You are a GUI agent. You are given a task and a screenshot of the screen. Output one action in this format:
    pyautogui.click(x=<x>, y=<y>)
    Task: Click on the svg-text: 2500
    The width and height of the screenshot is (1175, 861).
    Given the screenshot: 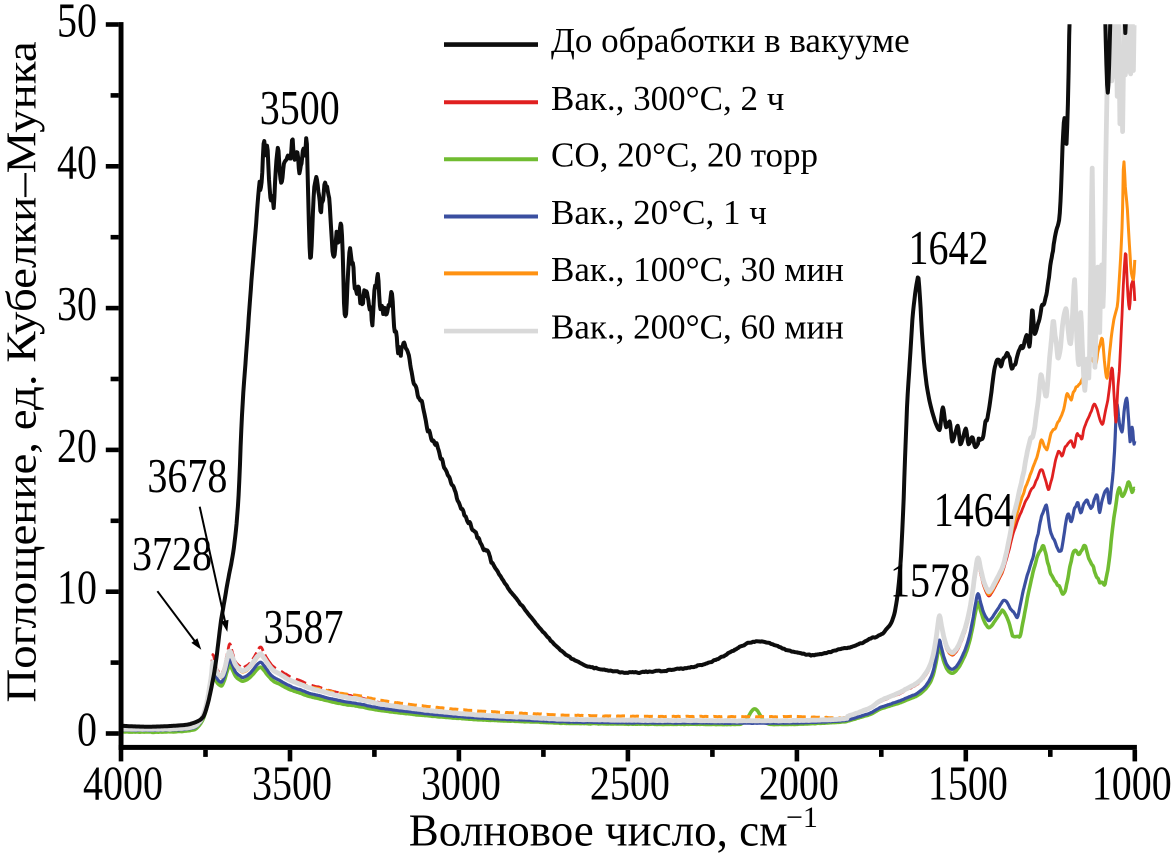 What is the action you would take?
    pyautogui.click(x=630, y=783)
    